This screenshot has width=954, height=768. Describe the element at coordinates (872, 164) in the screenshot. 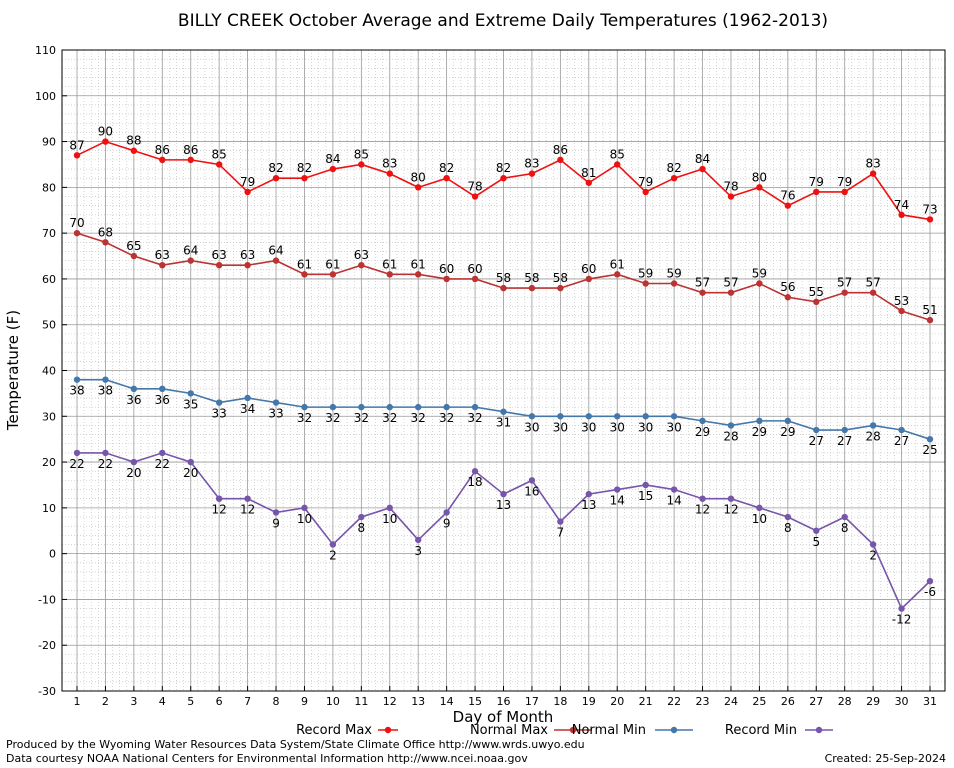

I see `data-label: 83` at that location.